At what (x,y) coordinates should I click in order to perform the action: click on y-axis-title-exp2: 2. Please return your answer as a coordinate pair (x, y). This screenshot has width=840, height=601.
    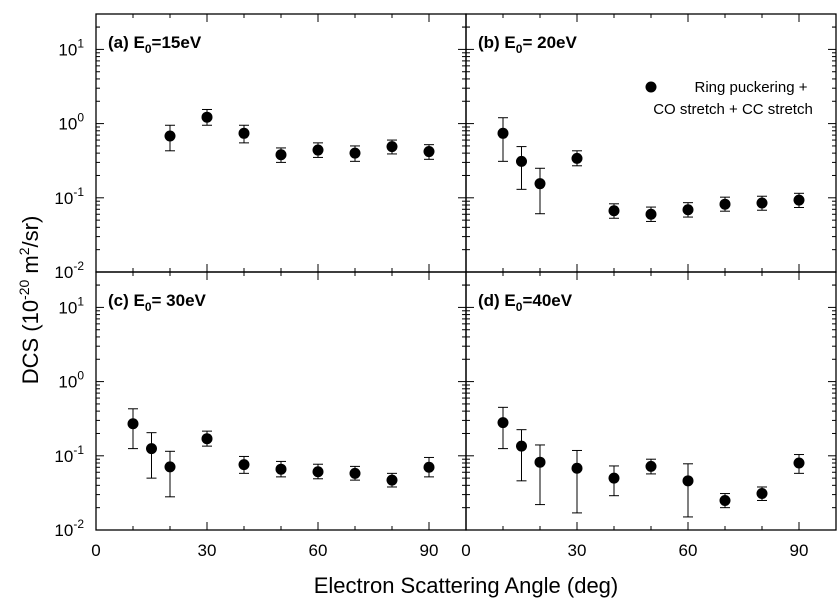
    Looking at the image, I should click on (24, 251).